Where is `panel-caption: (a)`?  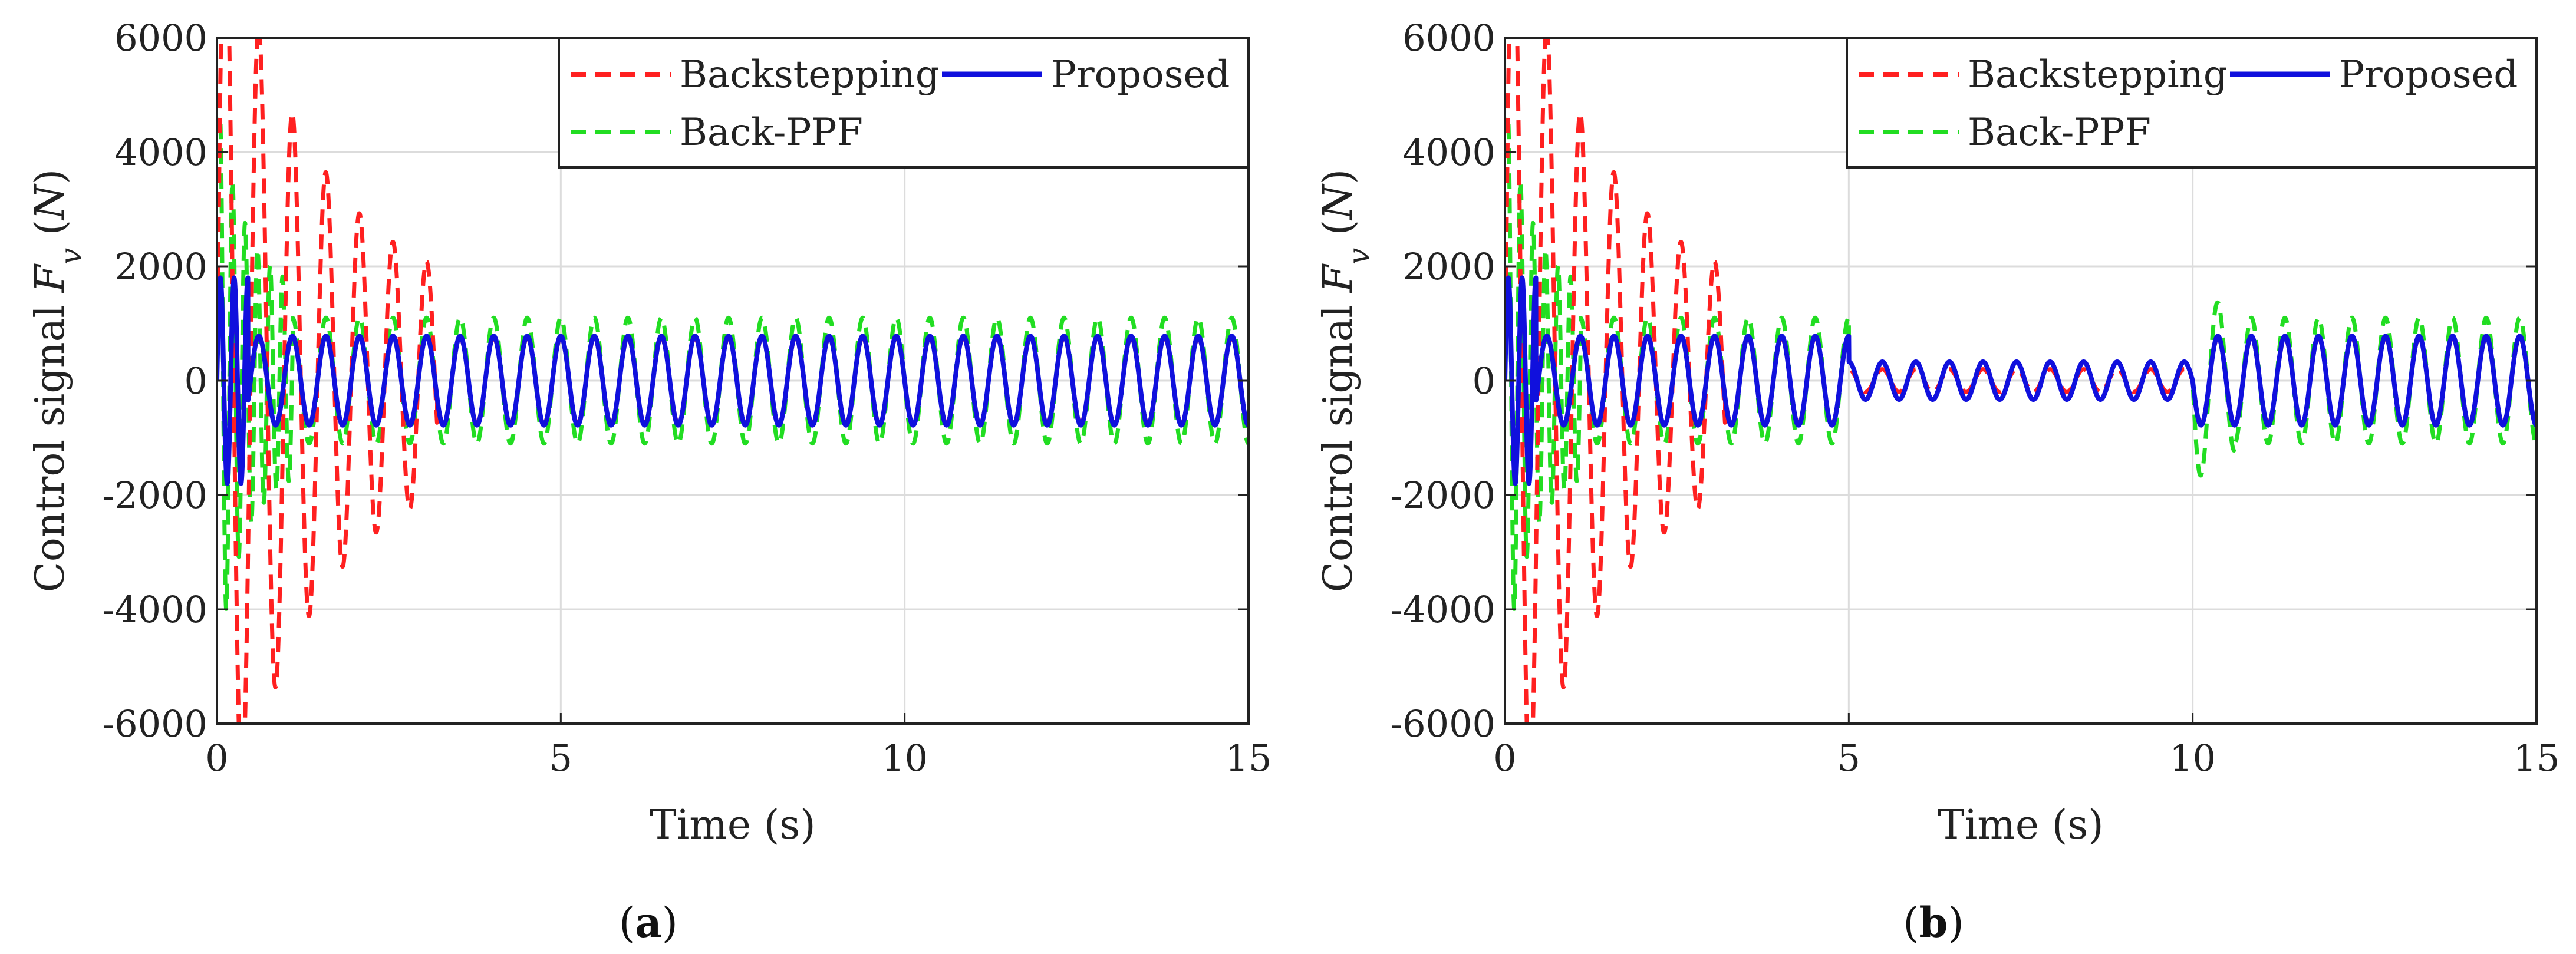 panel-caption: (a) is located at coordinates (648, 922).